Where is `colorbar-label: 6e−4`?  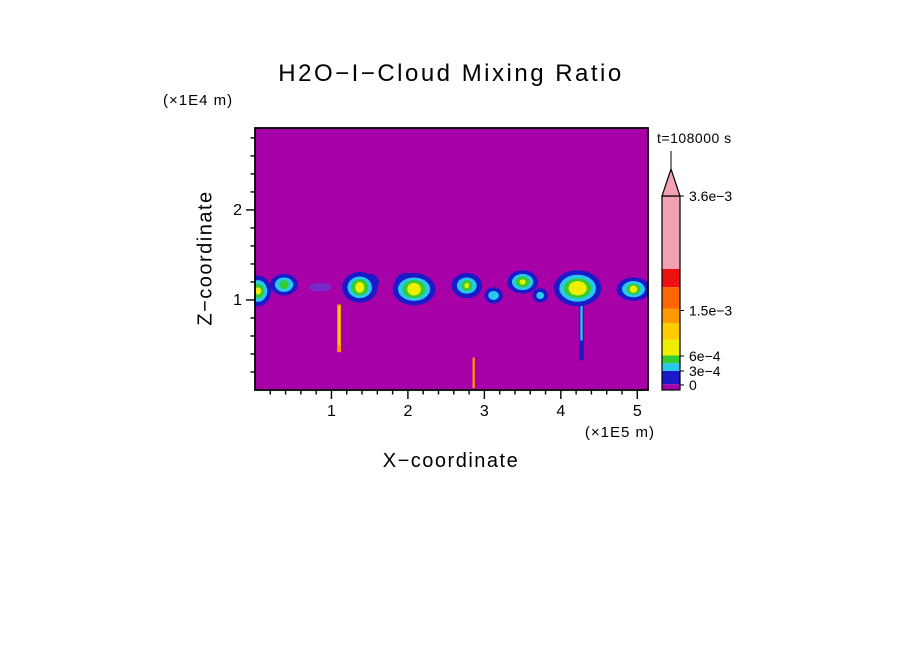
colorbar-label: 6e−4 is located at coordinates (705, 356).